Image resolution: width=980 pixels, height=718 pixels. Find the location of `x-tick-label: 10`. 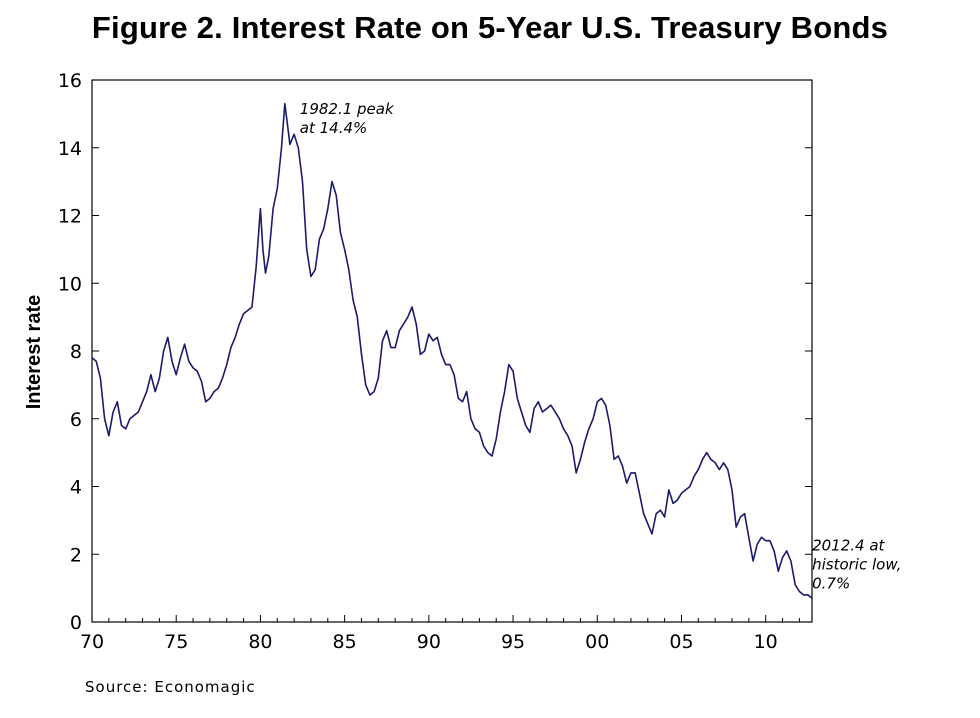

x-tick-label: 10 is located at coordinates (766, 642).